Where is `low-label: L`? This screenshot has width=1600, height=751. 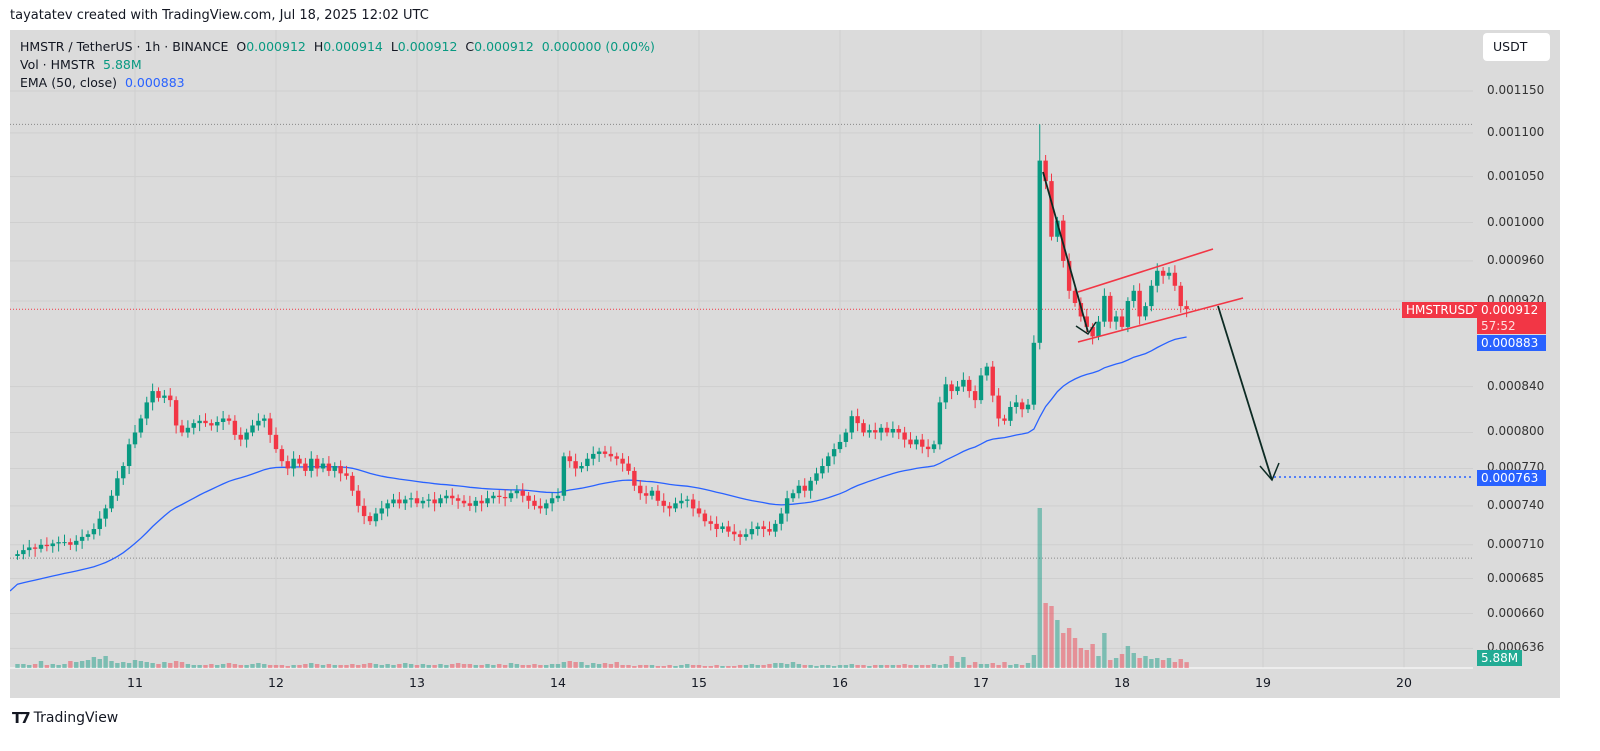
low-label: L is located at coordinates (394, 46).